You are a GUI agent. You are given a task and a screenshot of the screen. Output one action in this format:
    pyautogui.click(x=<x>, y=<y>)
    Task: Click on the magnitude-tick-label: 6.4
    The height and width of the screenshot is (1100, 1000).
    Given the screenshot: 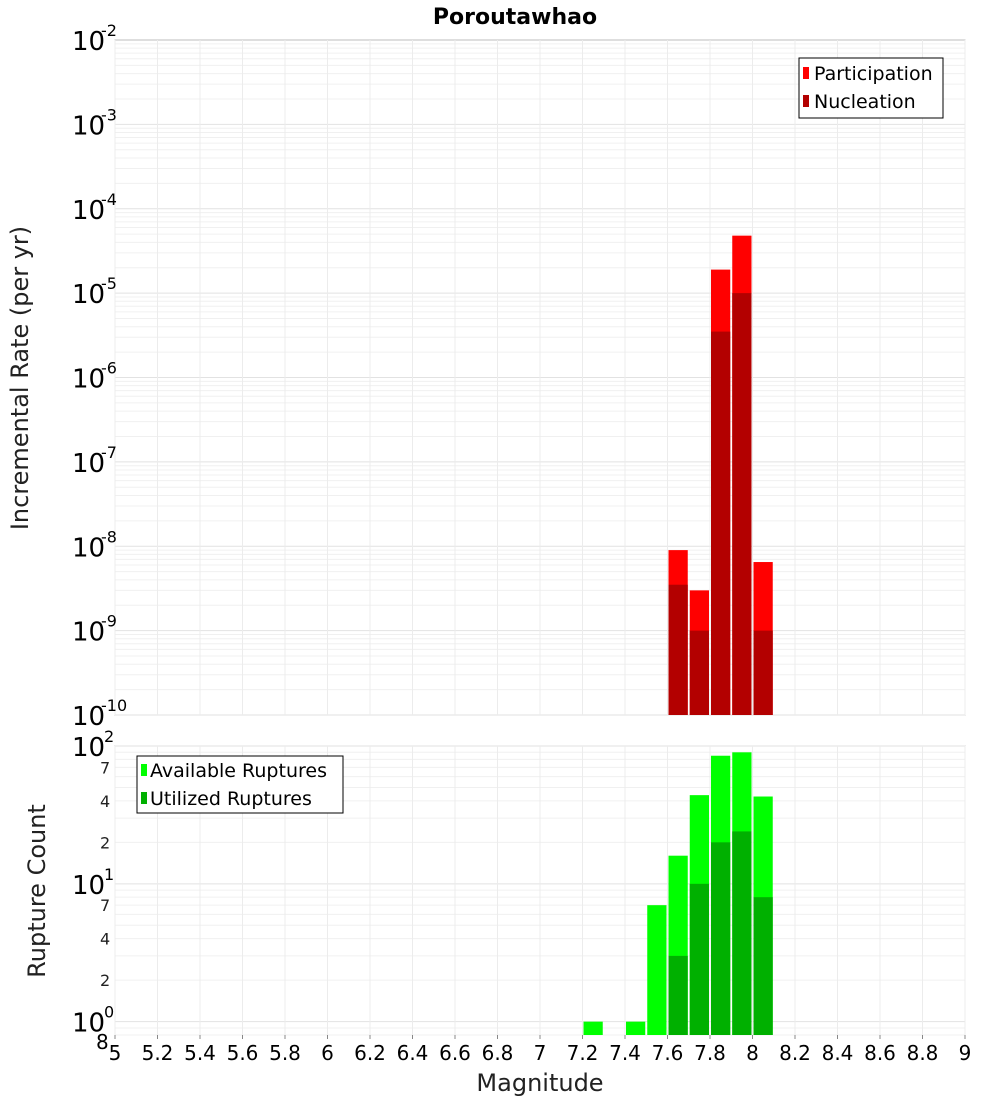 What is the action you would take?
    pyautogui.click(x=413, y=1053)
    